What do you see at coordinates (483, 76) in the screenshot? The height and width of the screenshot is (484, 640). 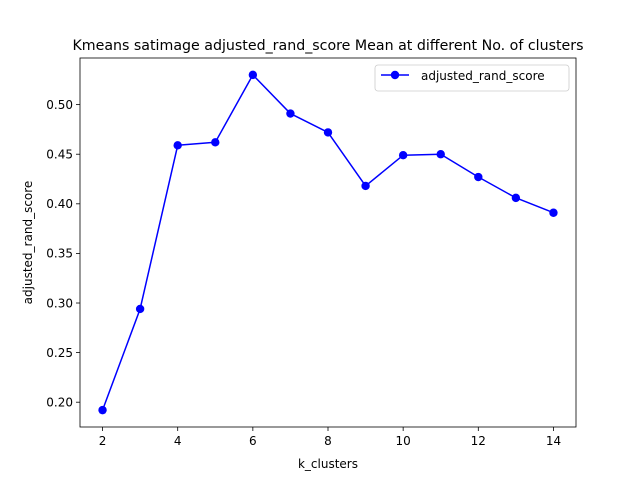 I see `legend-label: adjusted_rand_score` at bounding box center [483, 76].